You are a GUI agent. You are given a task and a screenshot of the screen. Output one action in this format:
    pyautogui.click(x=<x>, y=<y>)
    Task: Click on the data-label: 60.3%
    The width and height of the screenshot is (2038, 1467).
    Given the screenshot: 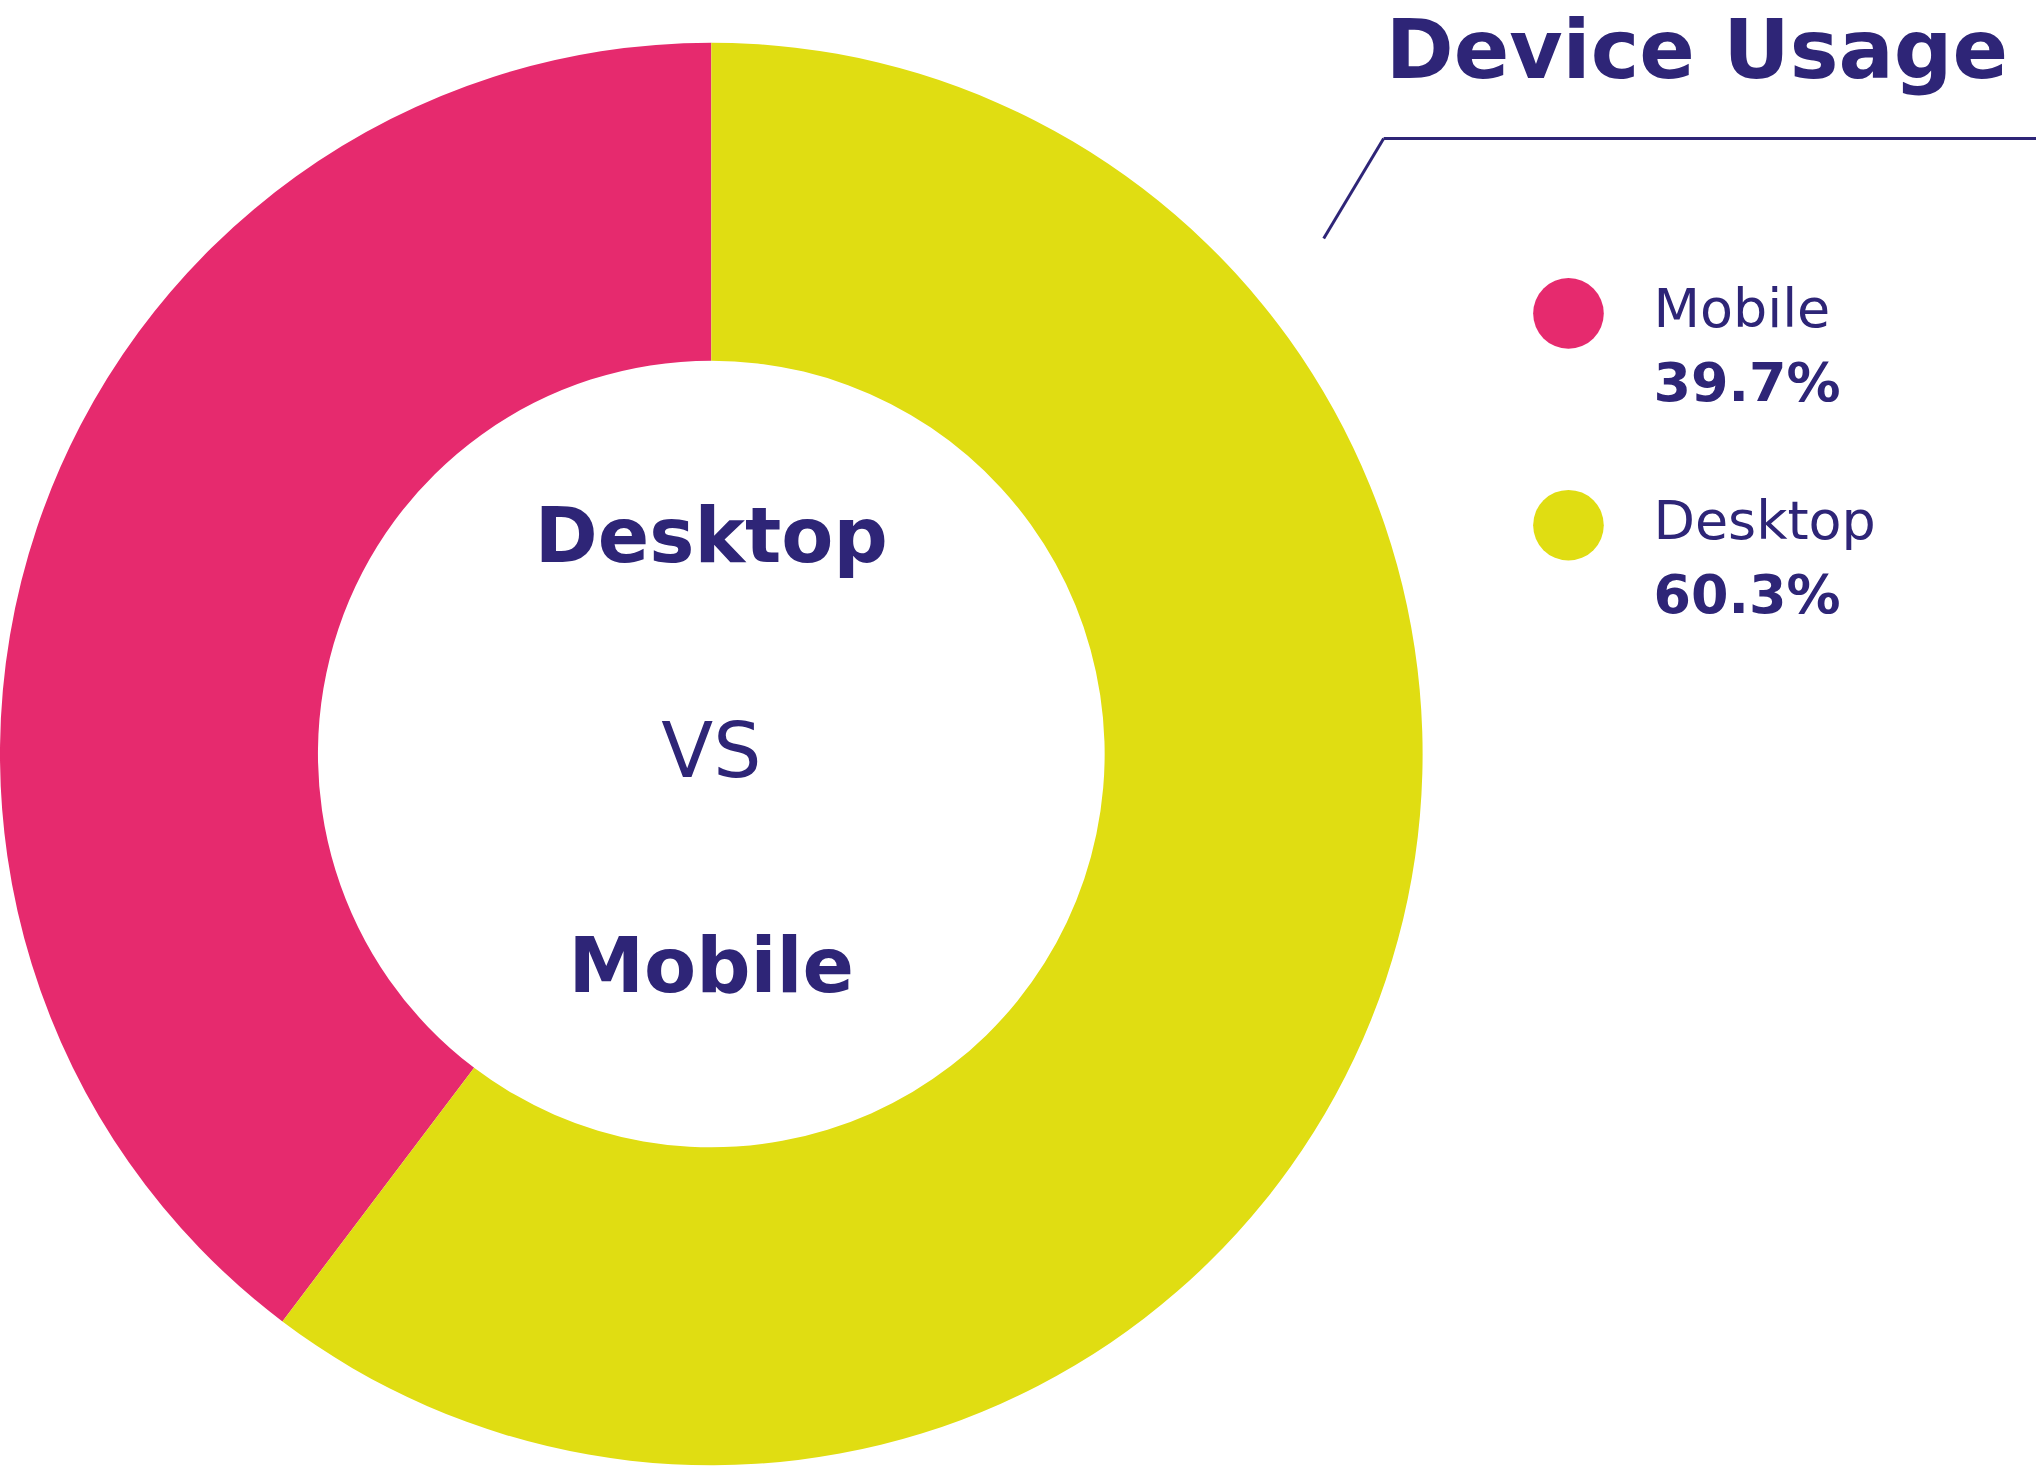 What is the action you would take?
    pyautogui.click(x=1747, y=595)
    